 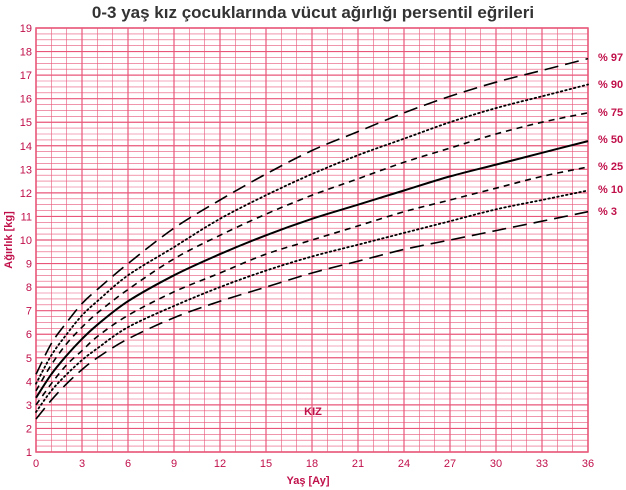 I want to click on y-tick-label: 15, so click(x=26, y=123).